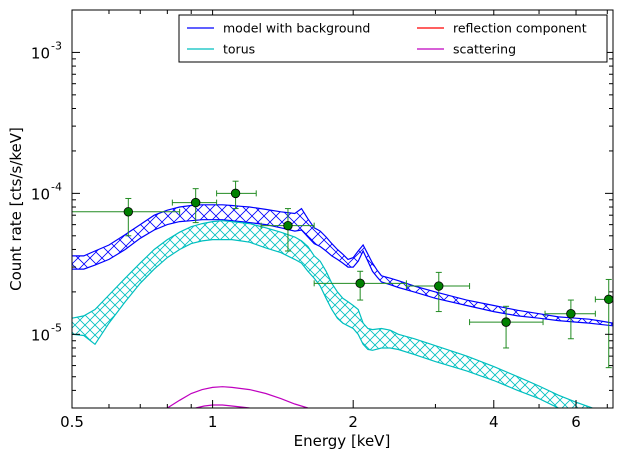 The width and height of the screenshot is (624, 463). Describe the element at coordinates (40, 53) in the screenshot. I see `y-tick-label-2: 10` at that location.